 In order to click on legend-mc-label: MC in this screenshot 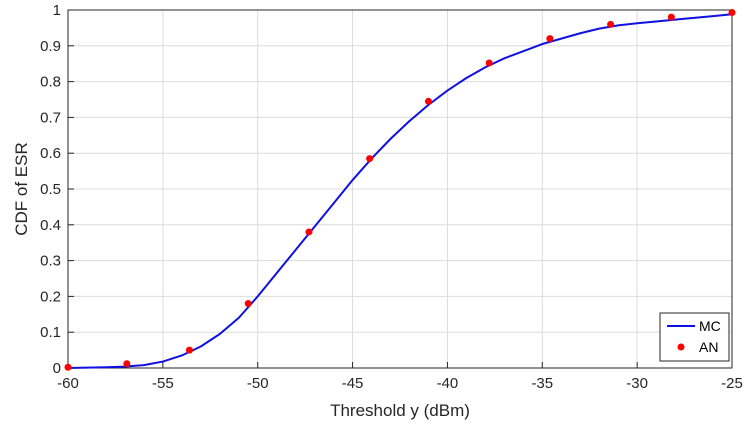, I will do `click(710, 326)`.